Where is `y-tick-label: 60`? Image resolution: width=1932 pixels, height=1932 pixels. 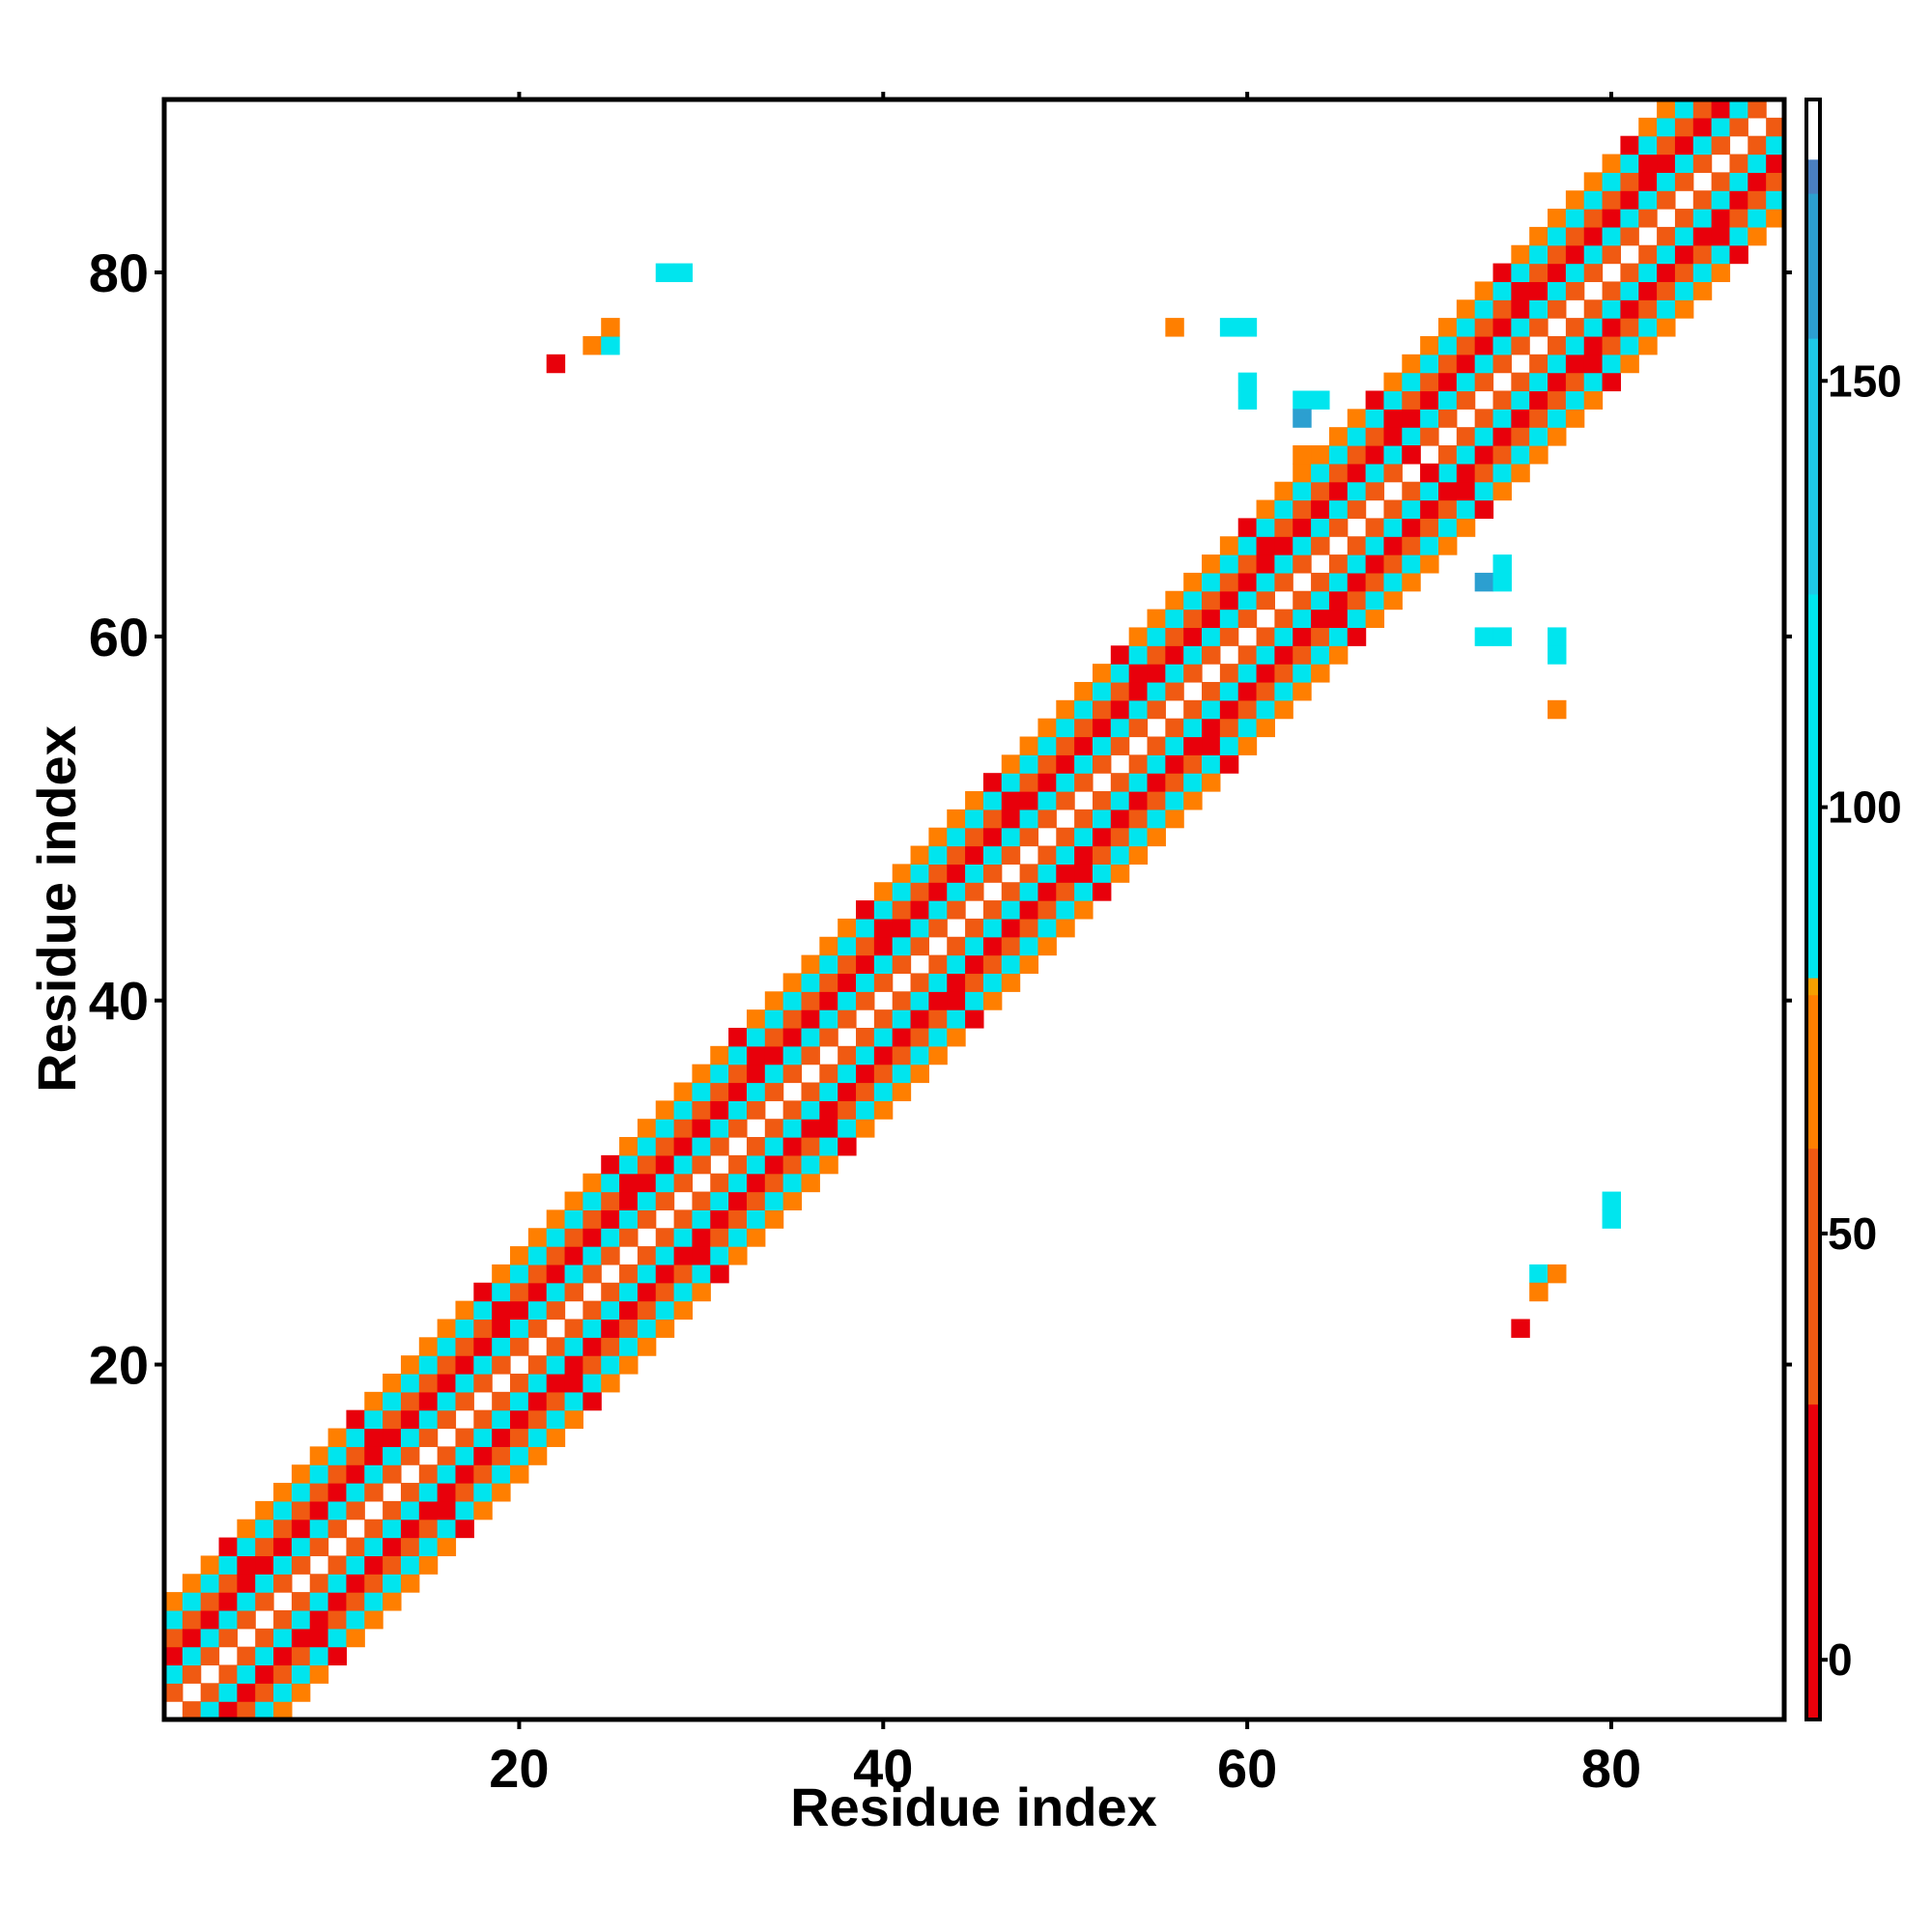
y-tick-label: 60 is located at coordinates (119, 637).